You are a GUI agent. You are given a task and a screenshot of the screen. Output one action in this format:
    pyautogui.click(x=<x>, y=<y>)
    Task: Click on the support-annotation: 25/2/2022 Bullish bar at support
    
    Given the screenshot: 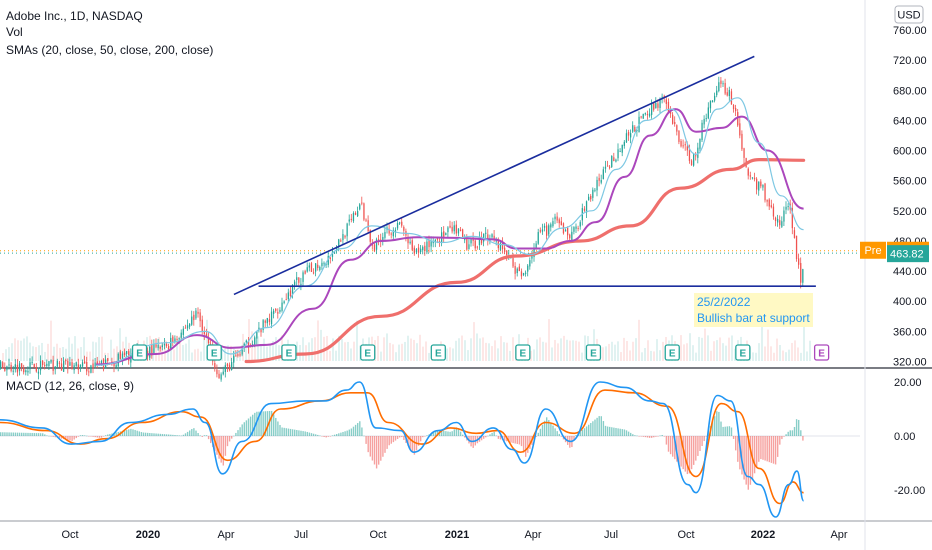 What is the action you would take?
    pyautogui.click(x=753, y=310)
    